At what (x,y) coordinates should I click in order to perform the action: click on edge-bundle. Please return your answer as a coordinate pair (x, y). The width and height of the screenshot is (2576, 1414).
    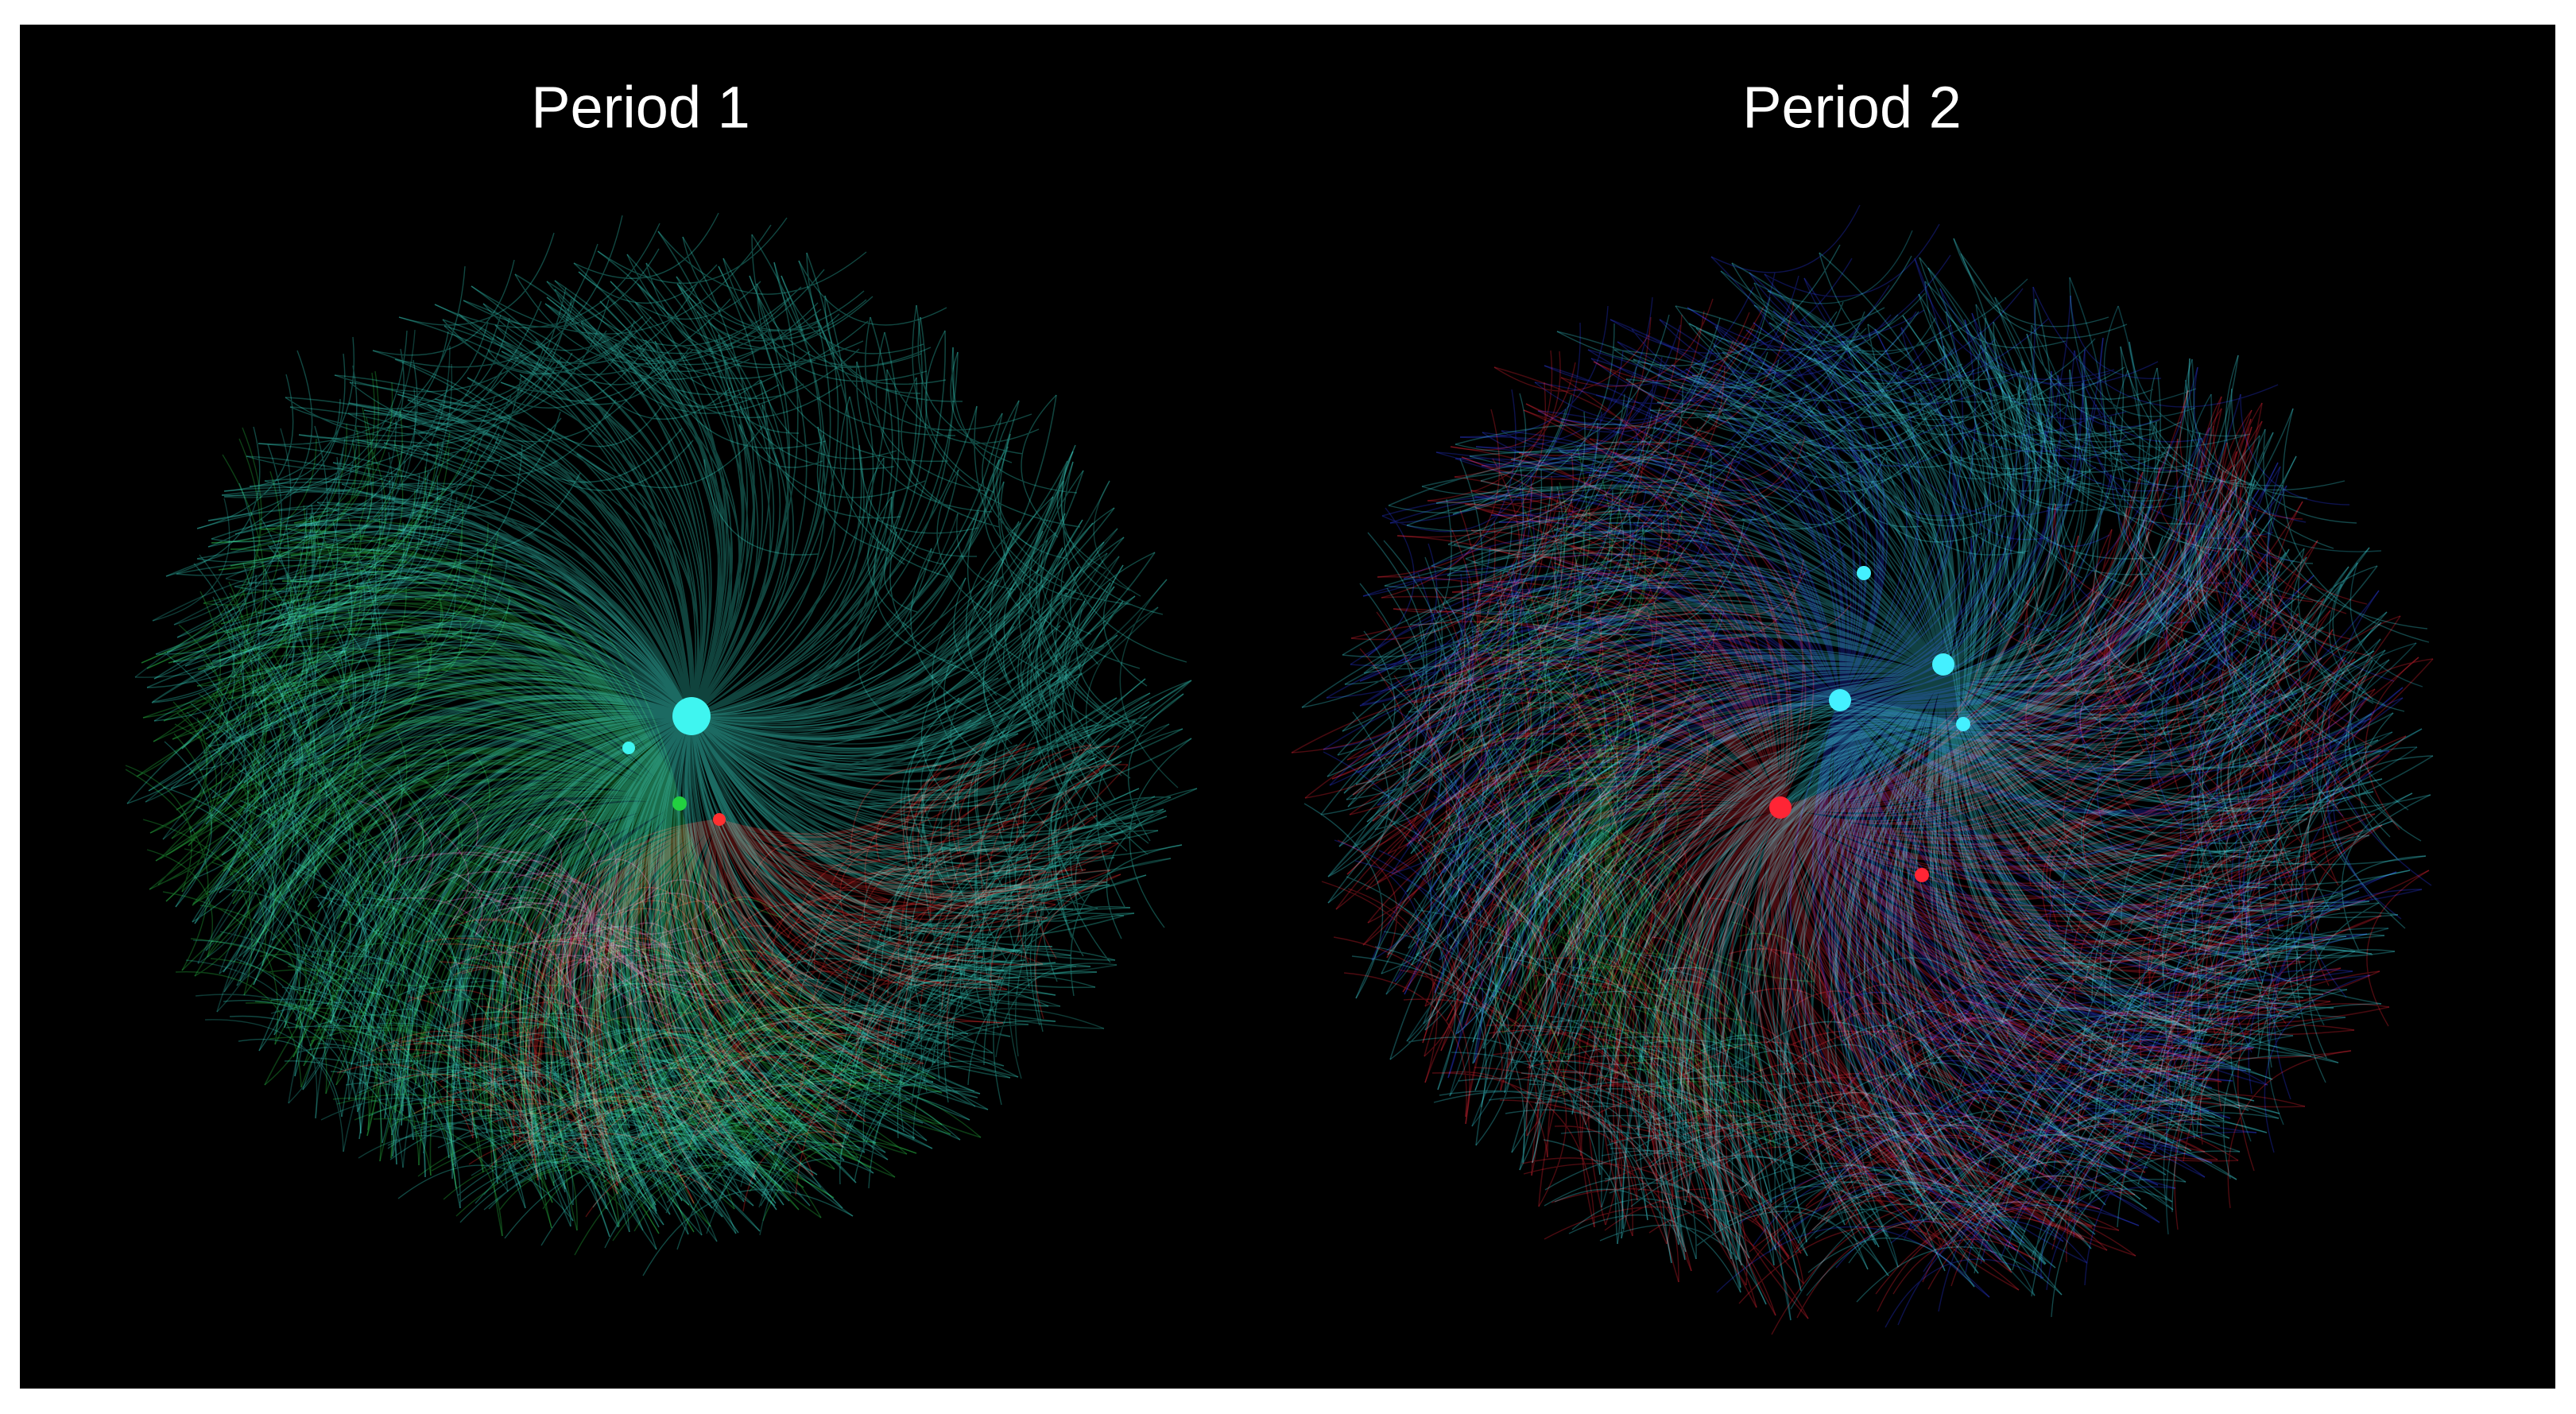
    Looking at the image, I should click on (1620, 893).